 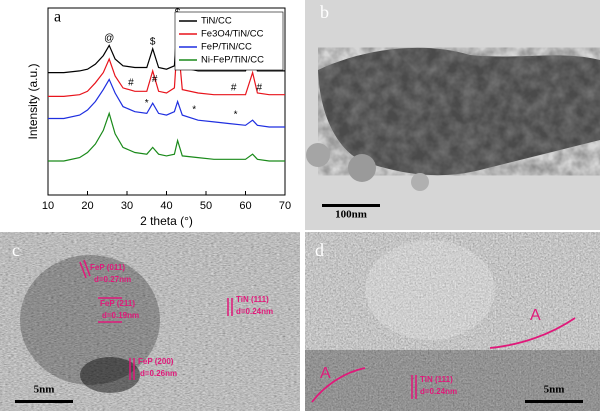 What do you see at coordinates (48, 206) in the screenshot?
I see `x-tick-label: 10` at bounding box center [48, 206].